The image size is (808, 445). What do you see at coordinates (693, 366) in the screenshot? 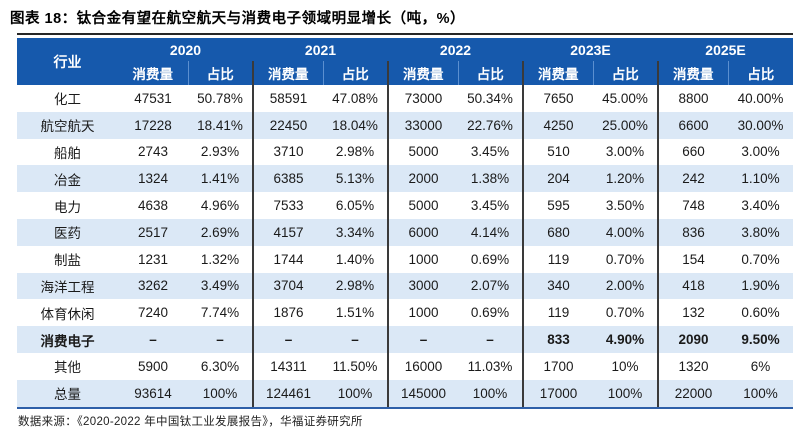
I see `consumption-cell: 1320` at bounding box center [693, 366].